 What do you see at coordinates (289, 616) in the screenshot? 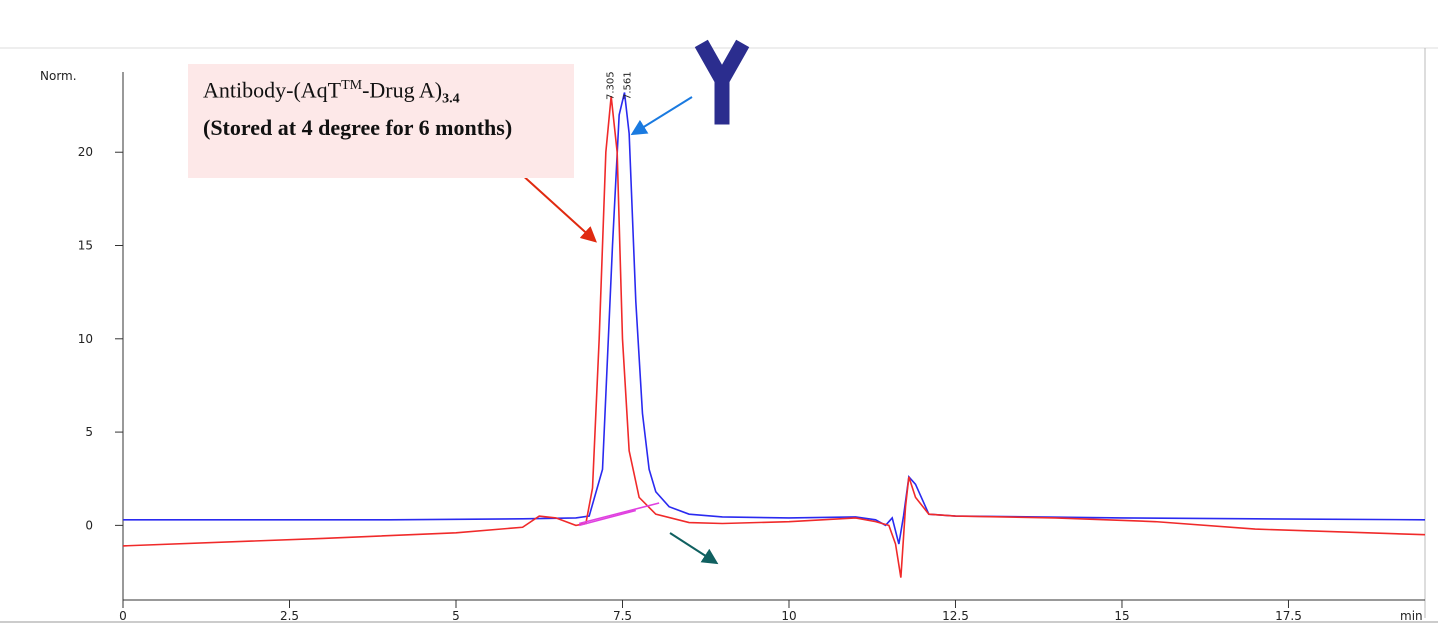
I see `x-tick-label: 2.5` at bounding box center [289, 616].